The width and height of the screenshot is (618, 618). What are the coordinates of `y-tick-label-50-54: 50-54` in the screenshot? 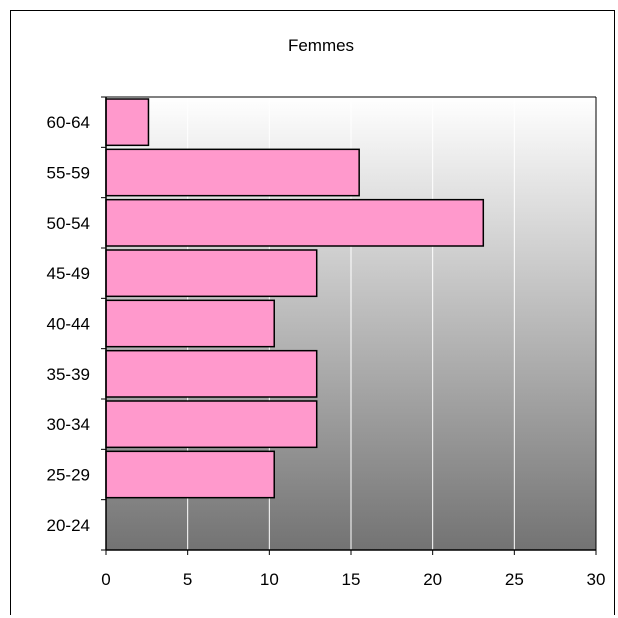 It's located at (68, 223).